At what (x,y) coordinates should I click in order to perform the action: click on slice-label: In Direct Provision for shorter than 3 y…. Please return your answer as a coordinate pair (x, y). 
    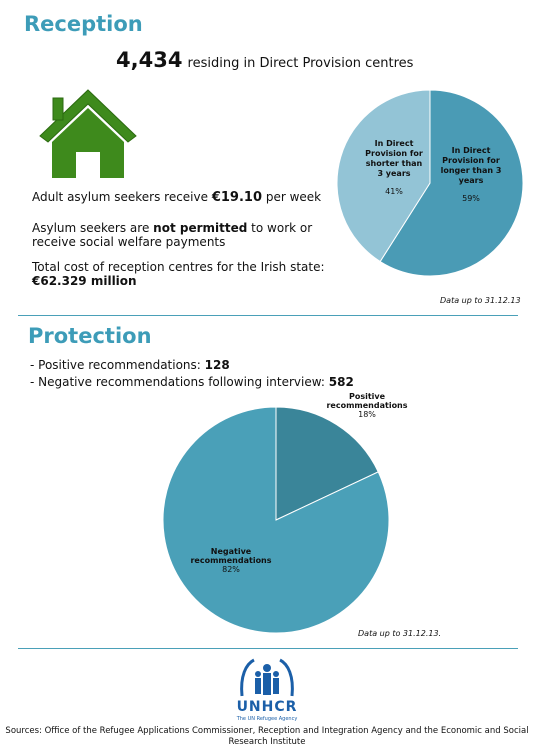
    Looking at the image, I should click on (394, 168).